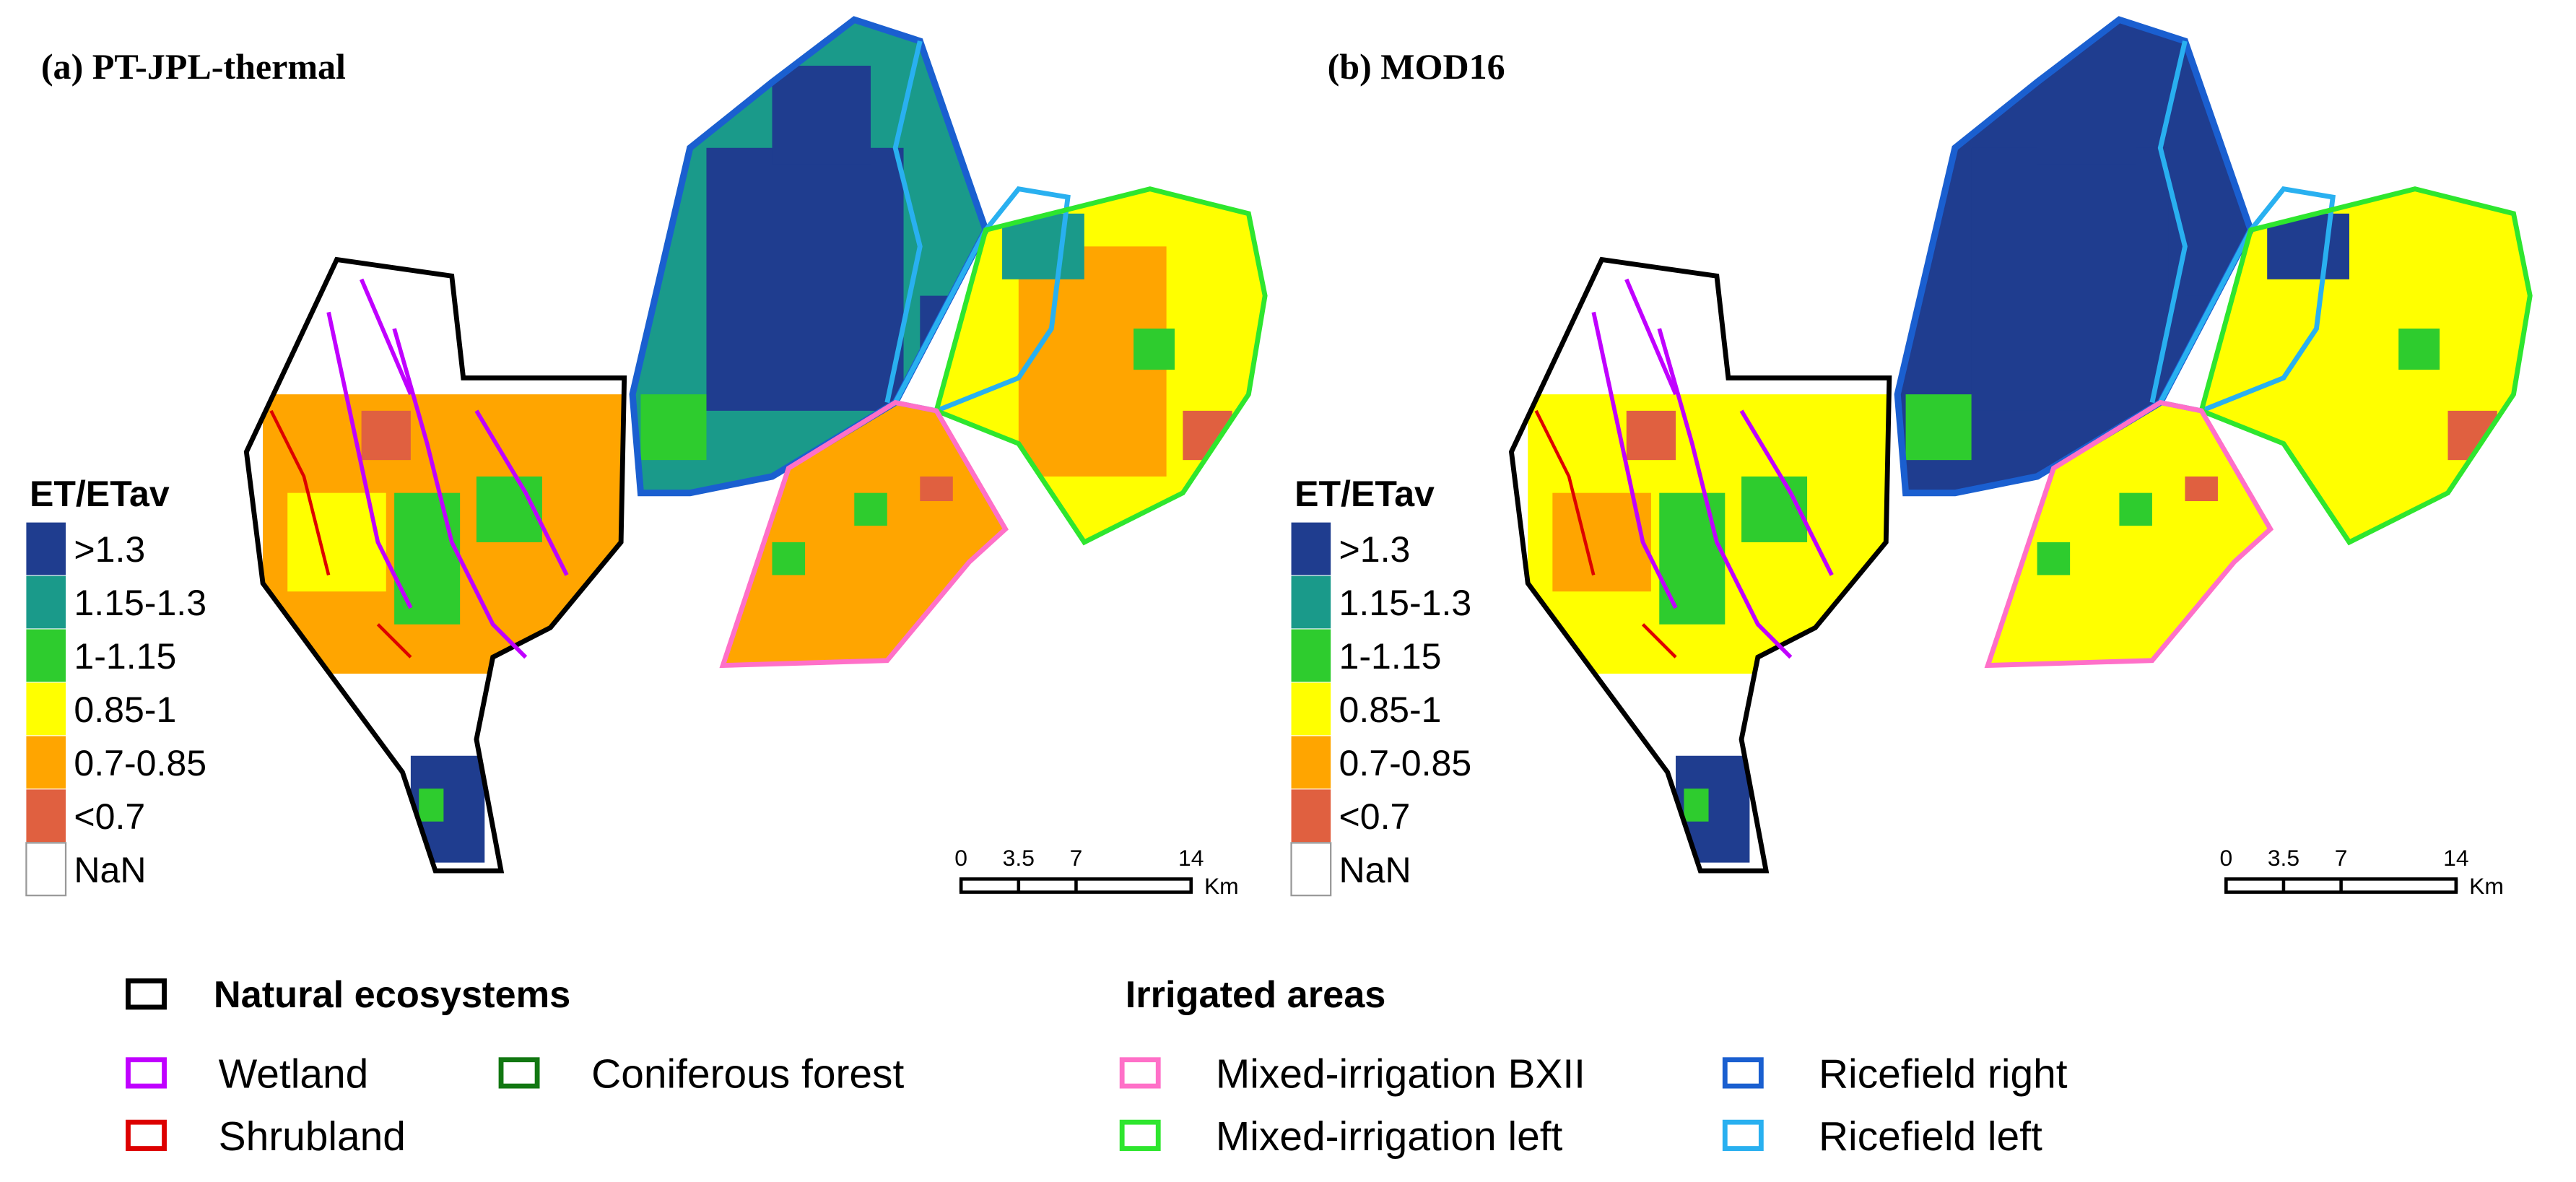 This screenshot has height=1182, width=2576. I want to click on legend-group-title: Irrigated areas, so click(1256, 995).